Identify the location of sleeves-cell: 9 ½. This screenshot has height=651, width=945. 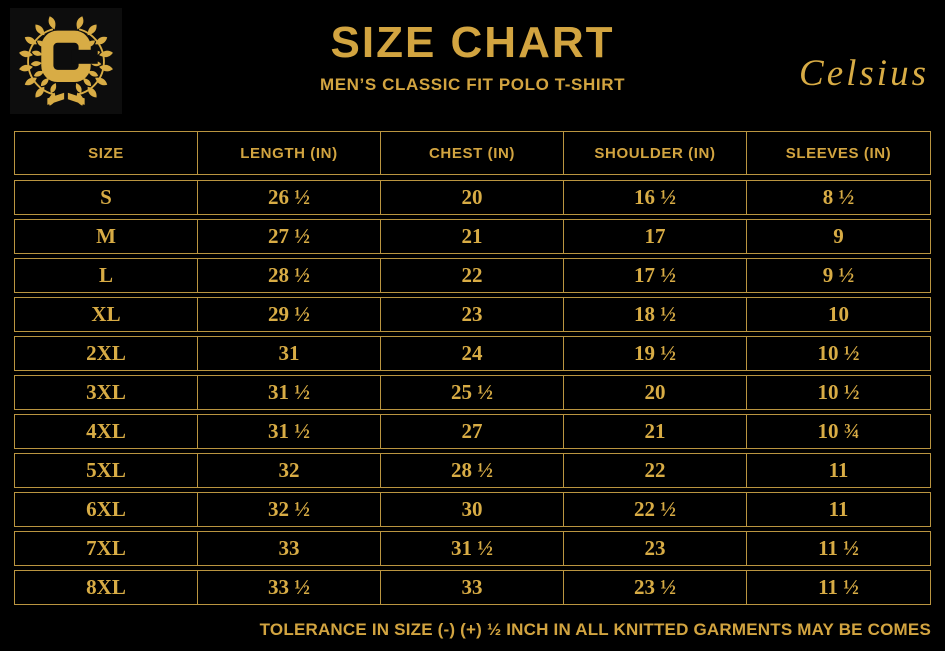
(838, 275).